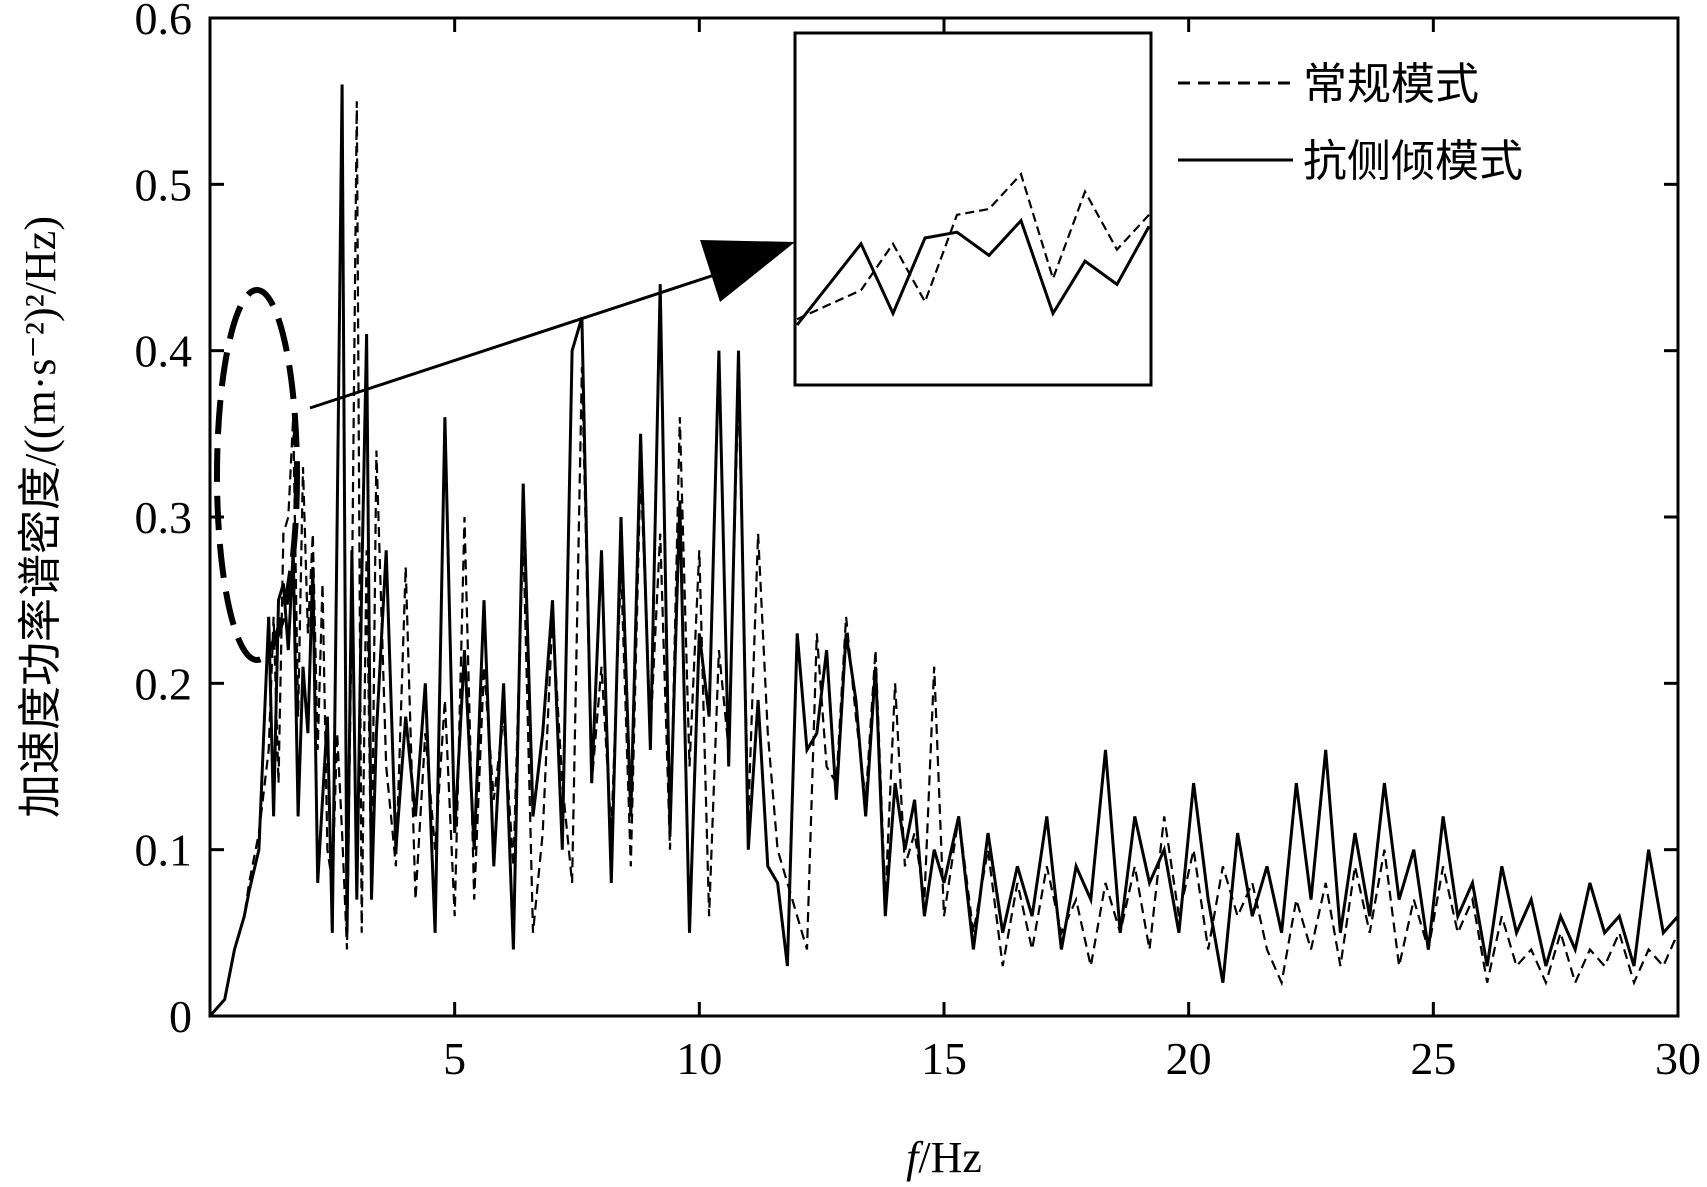  I want to click on zoom-arrow-head, so click(747, 271).